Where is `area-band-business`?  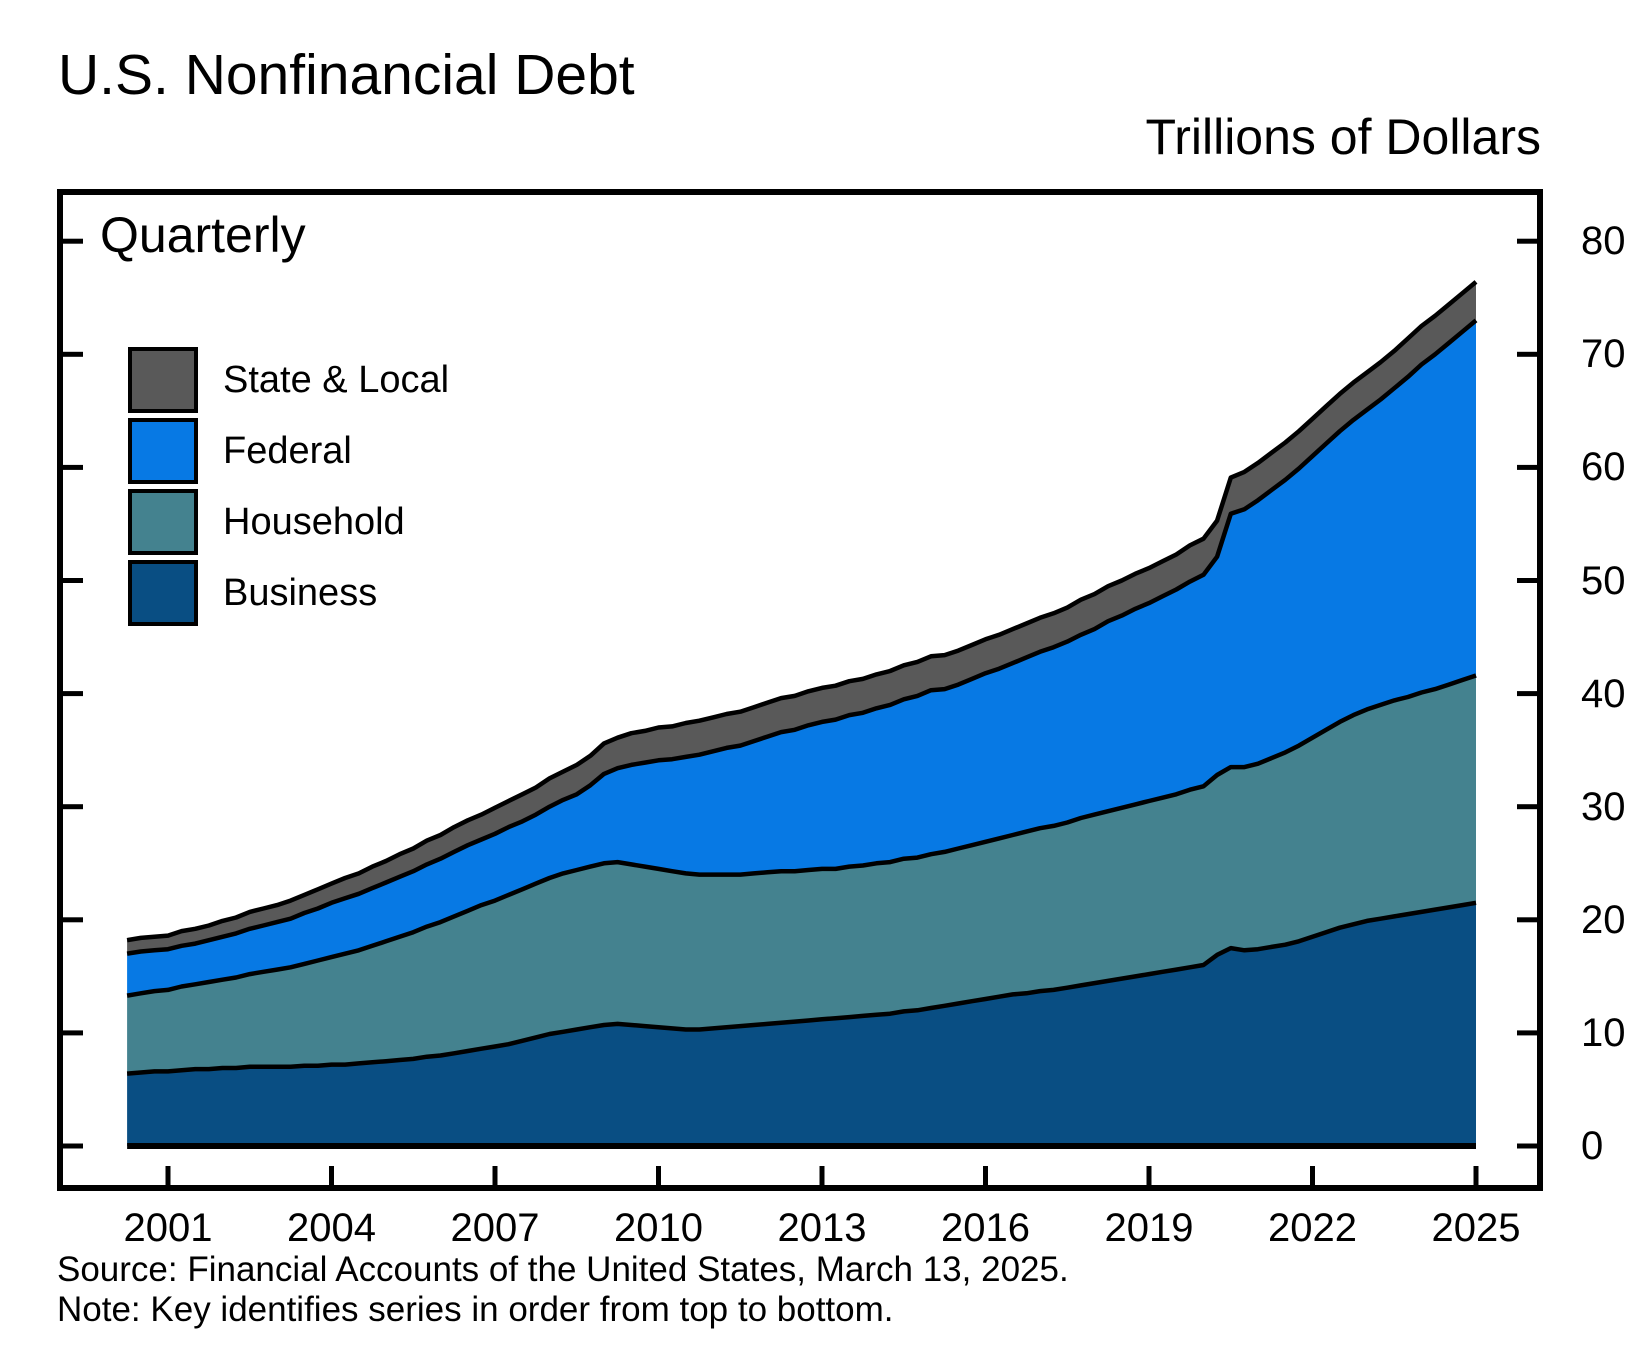 area-band-business is located at coordinates (802, 1024).